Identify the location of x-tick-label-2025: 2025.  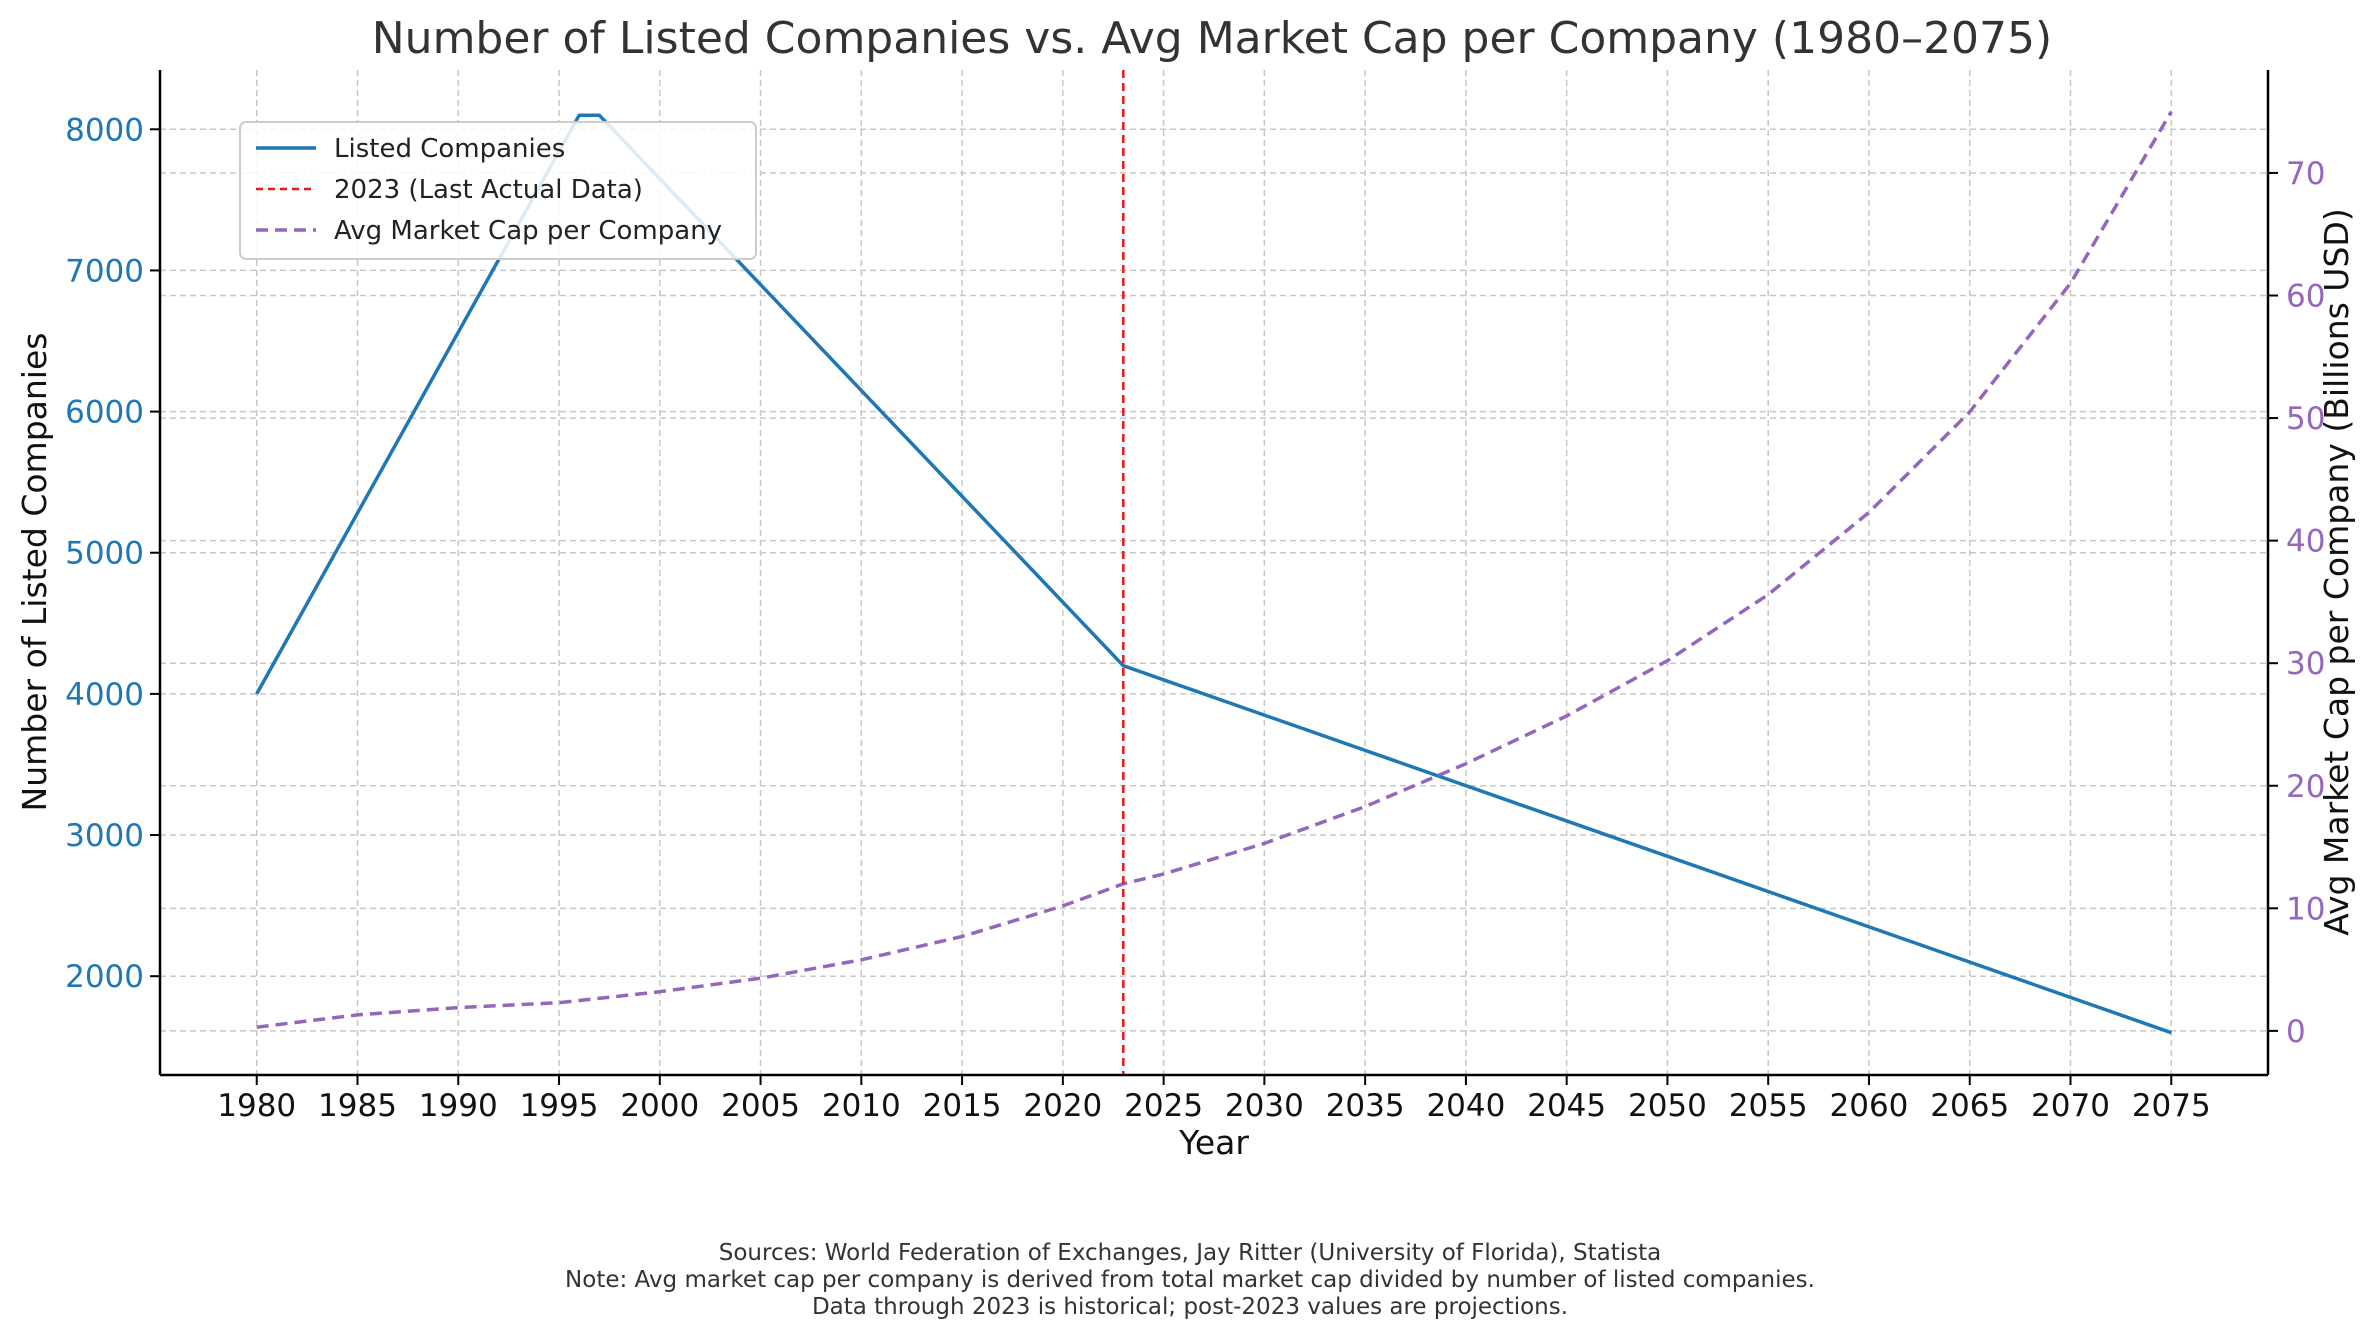
(1163, 1106).